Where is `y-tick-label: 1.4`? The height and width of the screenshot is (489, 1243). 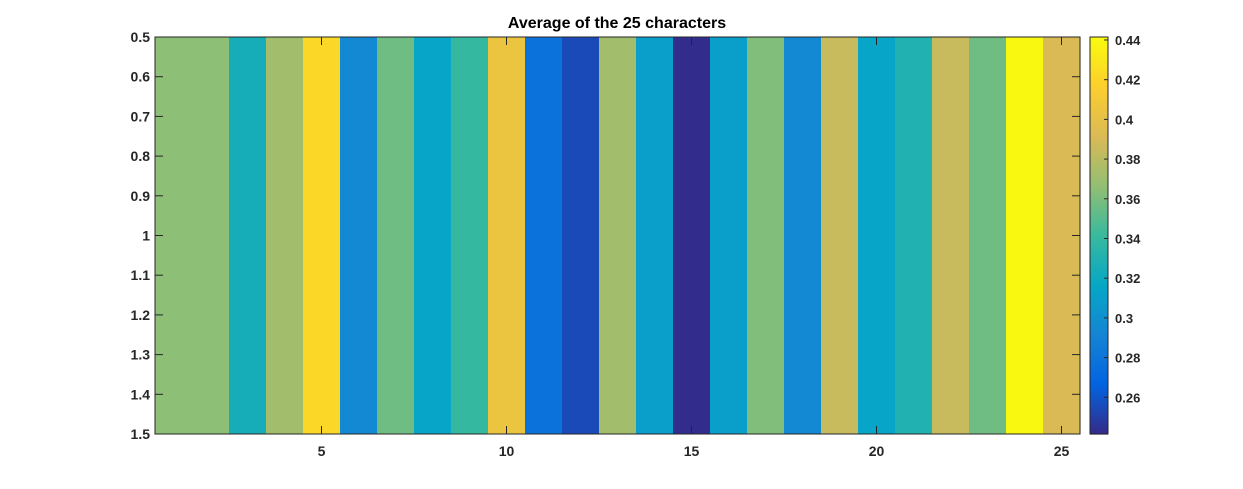
y-tick-label: 1.4 is located at coordinates (141, 394).